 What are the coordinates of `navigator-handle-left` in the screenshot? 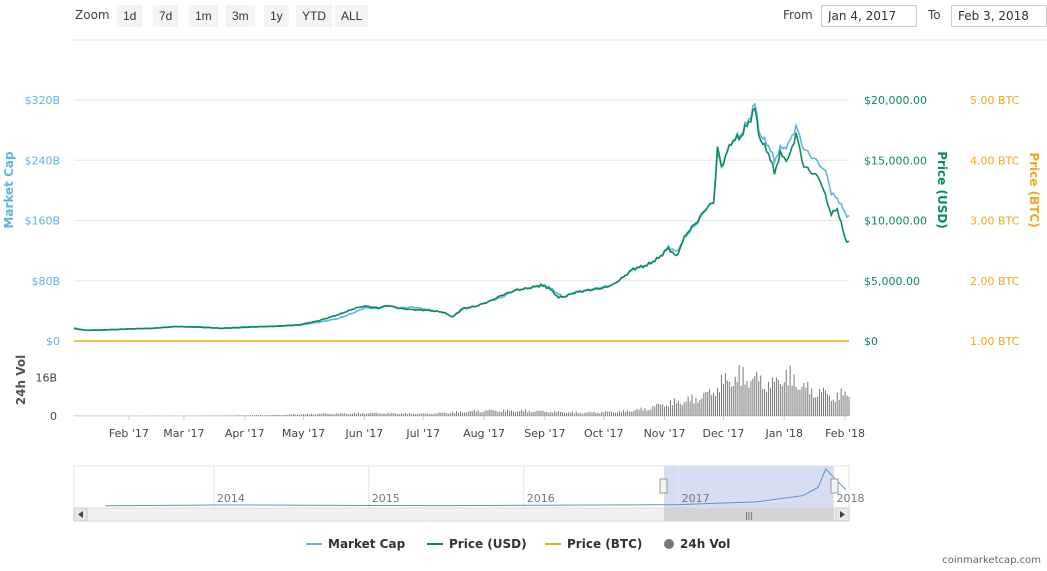 It's located at (663, 486).